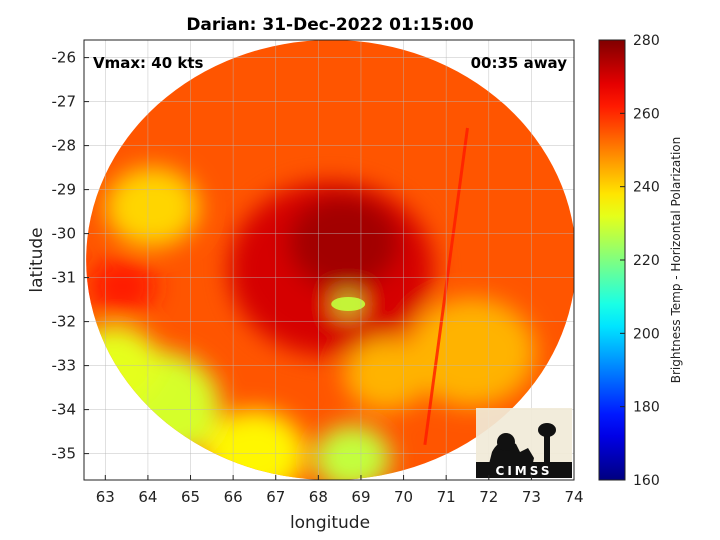 The width and height of the screenshot is (720, 540). What do you see at coordinates (646, 481) in the screenshot?
I see `colorbar-tick-label: 160` at bounding box center [646, 481].